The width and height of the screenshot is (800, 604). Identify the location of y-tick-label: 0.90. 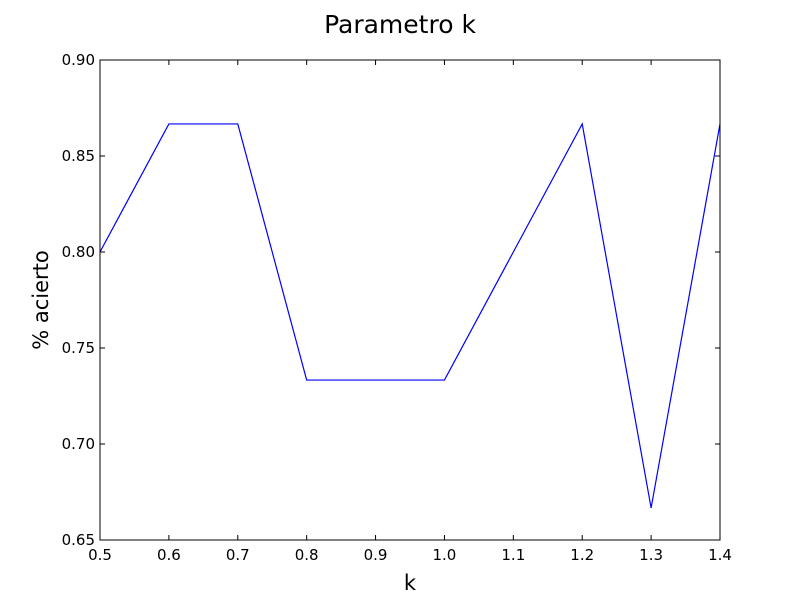
(78, 60).